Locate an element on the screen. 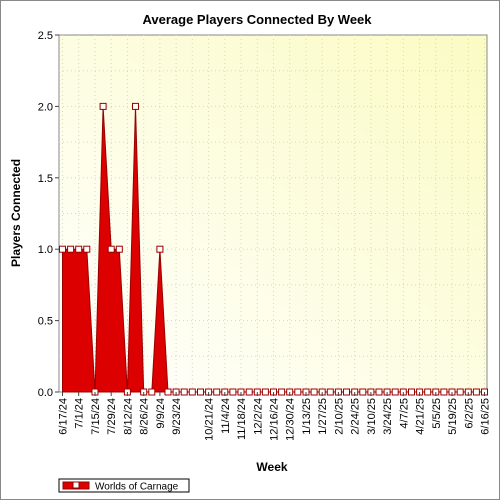 The image size is (500, 501). x-tick-label: 12/2/24 is located at coordinates (258, 416).